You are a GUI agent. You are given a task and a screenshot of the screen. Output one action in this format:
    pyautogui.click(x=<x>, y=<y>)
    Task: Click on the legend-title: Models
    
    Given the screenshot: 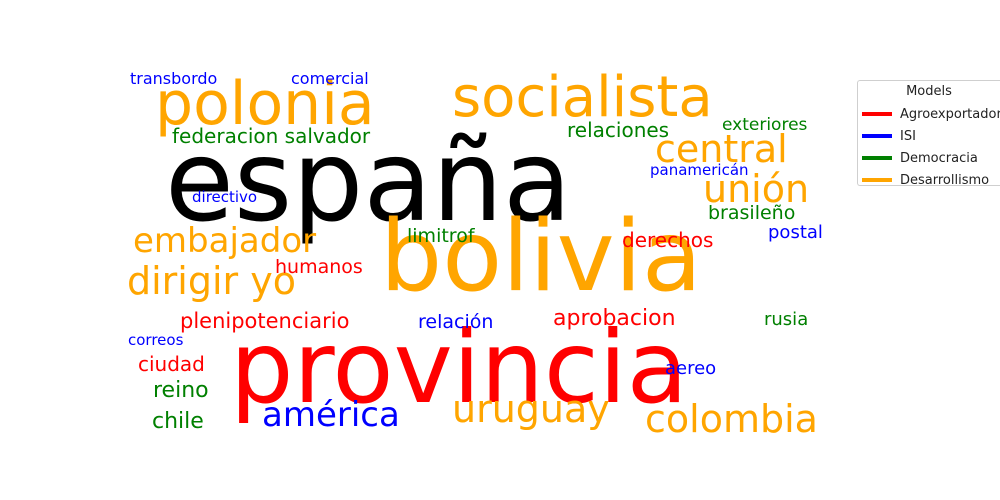 What is the action you would take?
    pyautogui.click(x=929, y=91)
    